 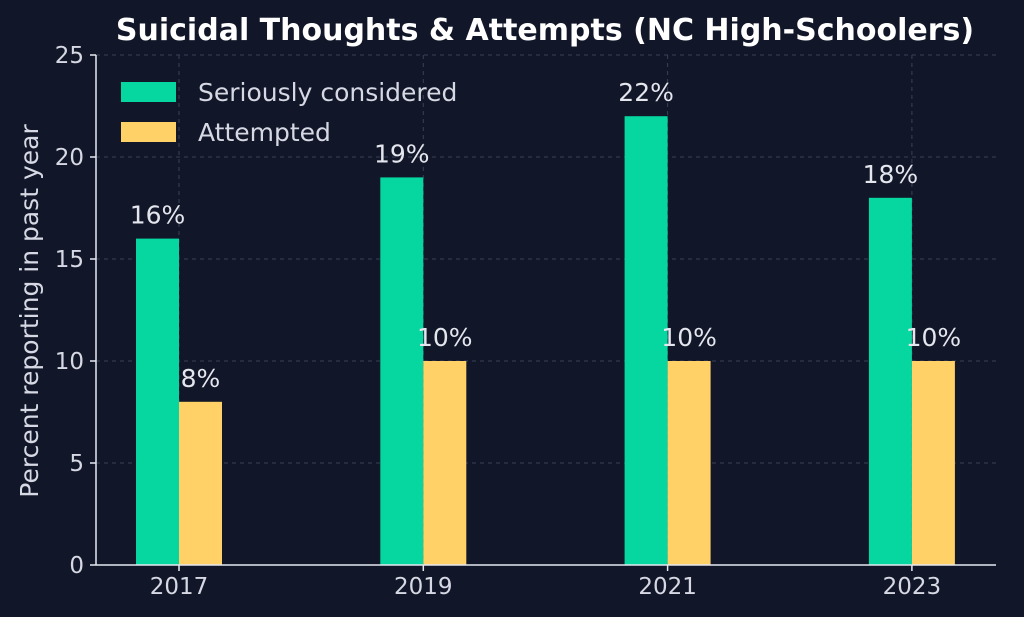 What do you see at coordinates (69, 362) in the screenshot?
I see `y-tick-label: 10` at bounding box center [69, 362].